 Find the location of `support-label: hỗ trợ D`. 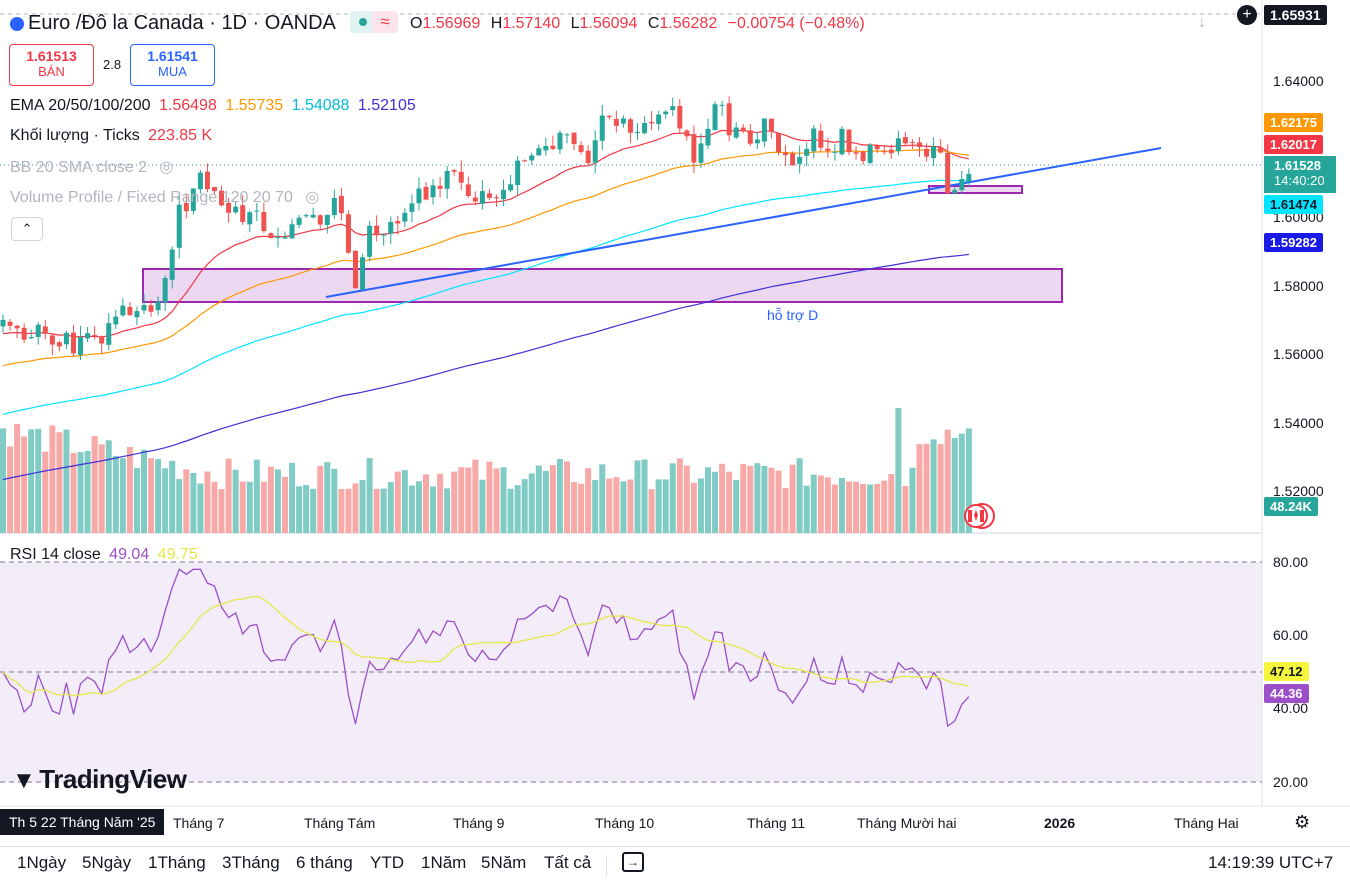

support-label: hỗ trợ D is located at coordinates (793, 315).